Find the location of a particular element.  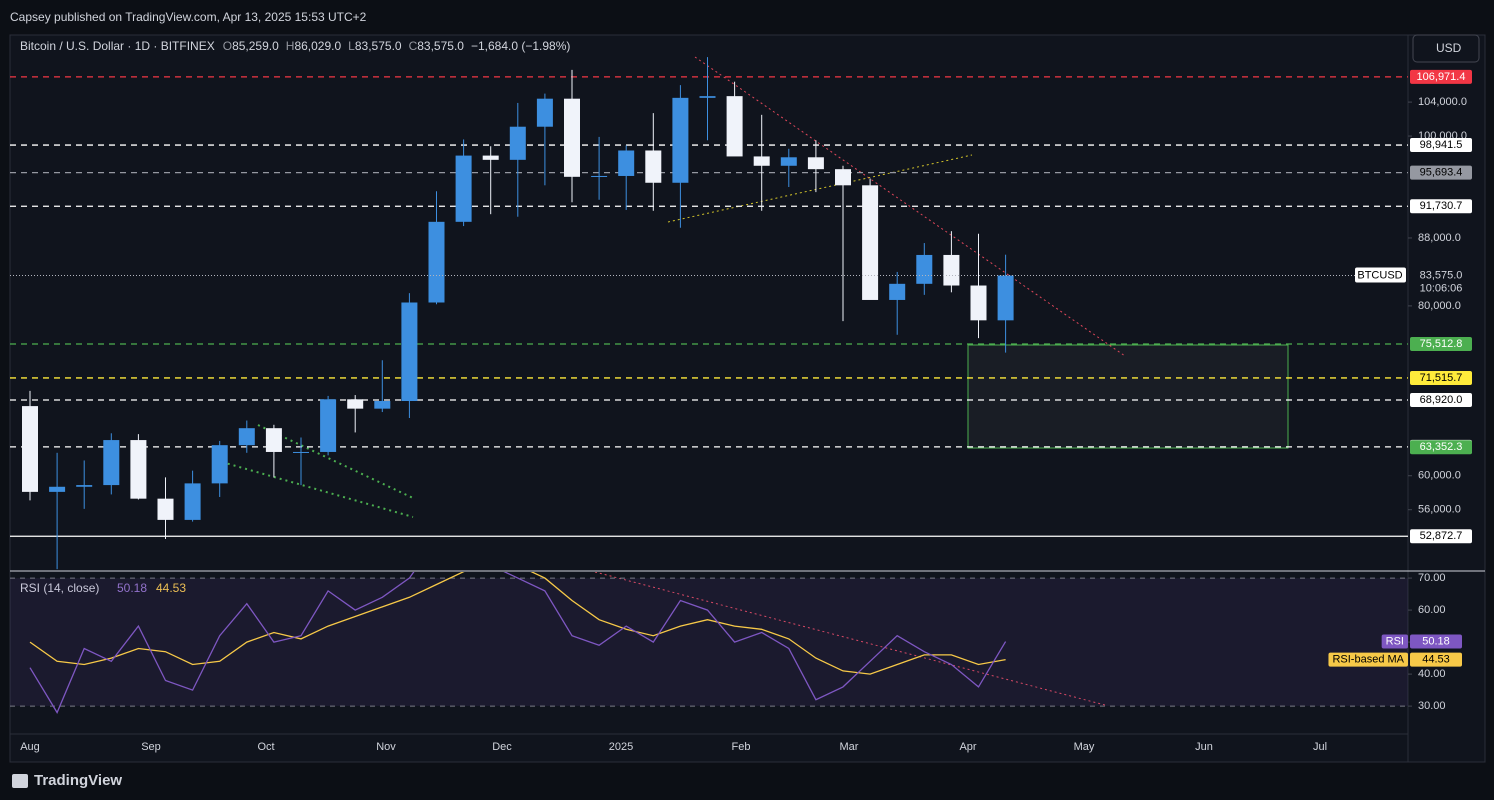

level-label: 98,941.5 is located at coordinates (1441, 145).